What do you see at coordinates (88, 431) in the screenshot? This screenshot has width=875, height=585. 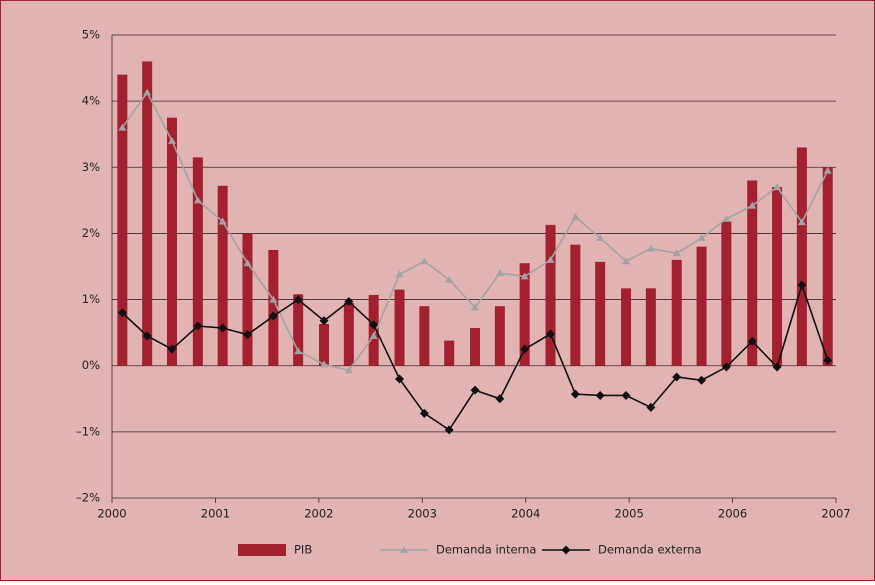 I see `y-tick-label: –1%` at bounding box center [88, 431].